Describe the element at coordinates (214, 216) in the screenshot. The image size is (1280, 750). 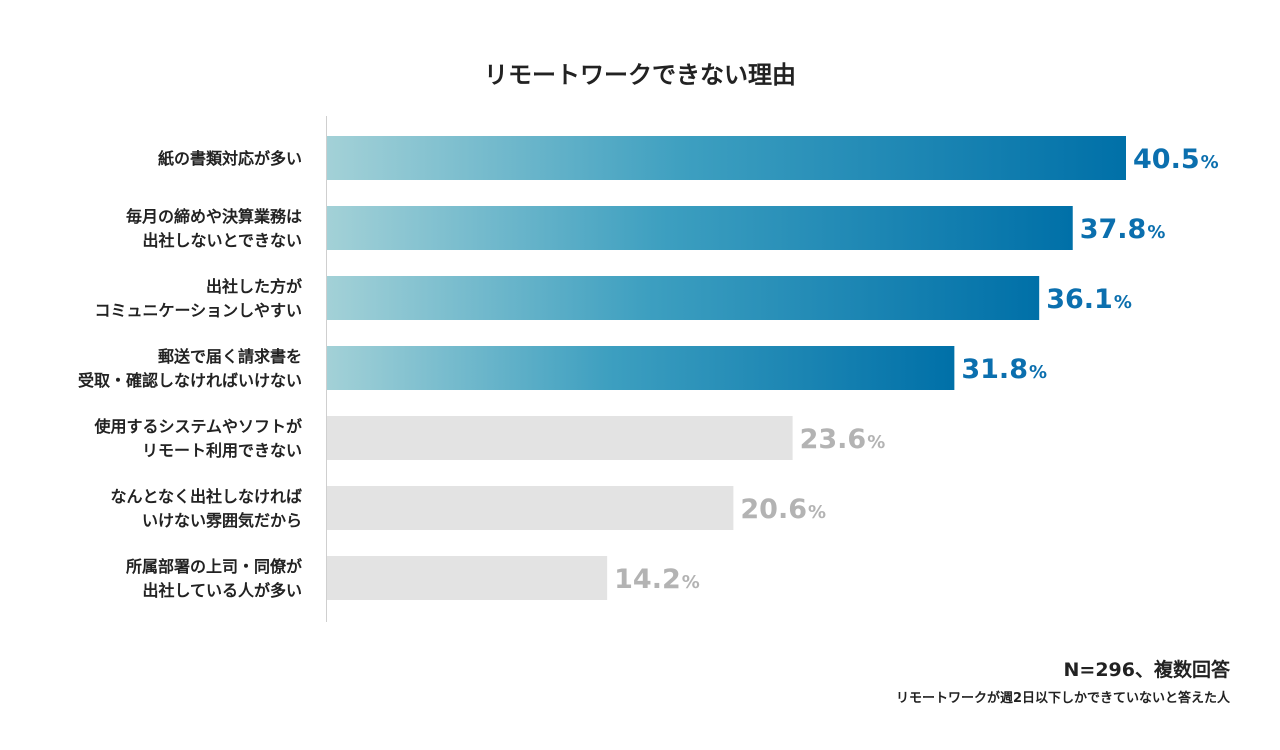
I see `category-label-2-line-1: 毎月の締めや決算業務は` at that location.